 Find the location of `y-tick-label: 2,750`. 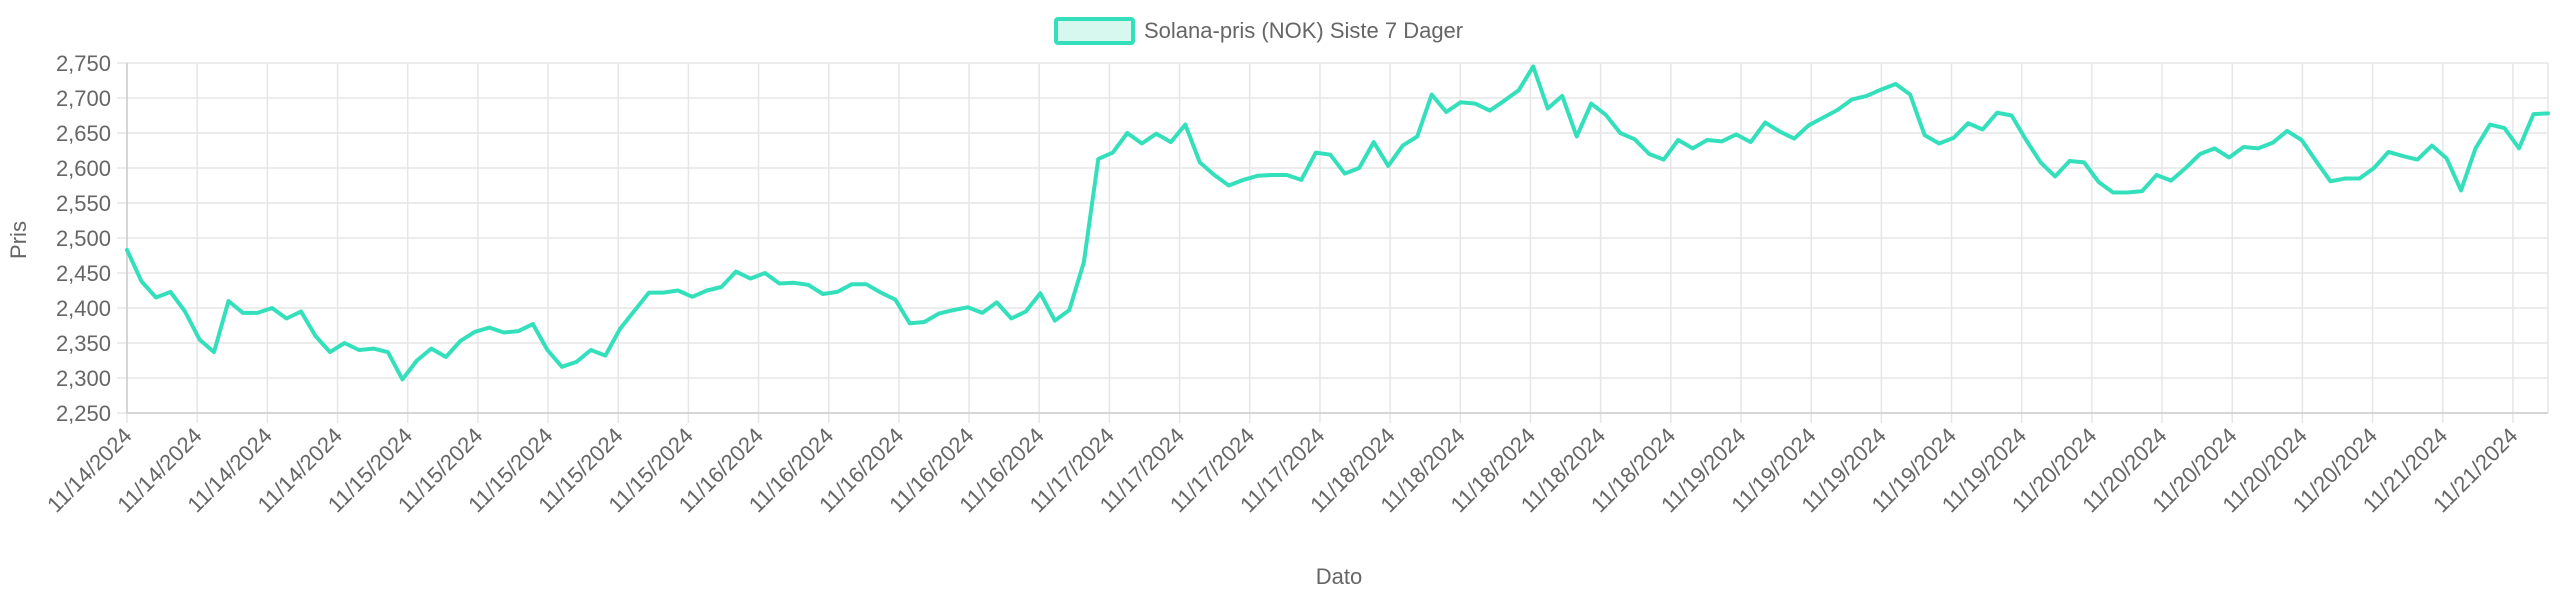

y-tick-label: 2,750 is located at coordinates (83, 63).